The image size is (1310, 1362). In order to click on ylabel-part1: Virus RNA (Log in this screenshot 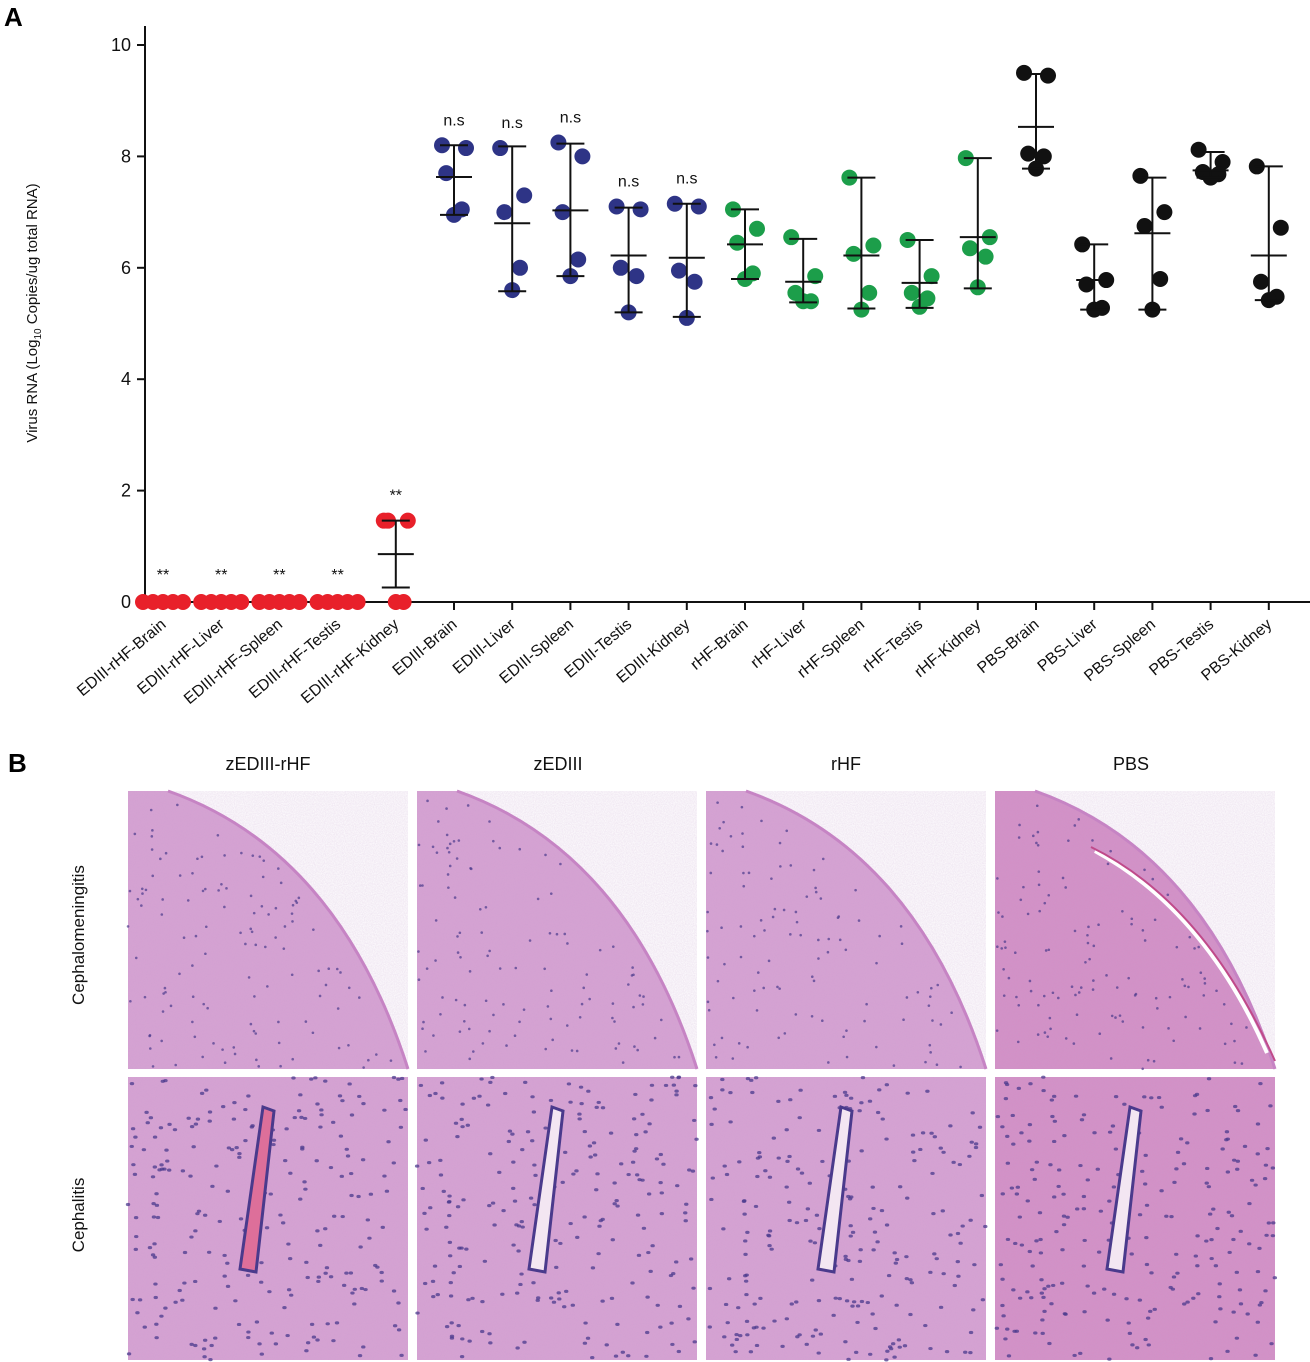, I will do `click(32, 391)`.